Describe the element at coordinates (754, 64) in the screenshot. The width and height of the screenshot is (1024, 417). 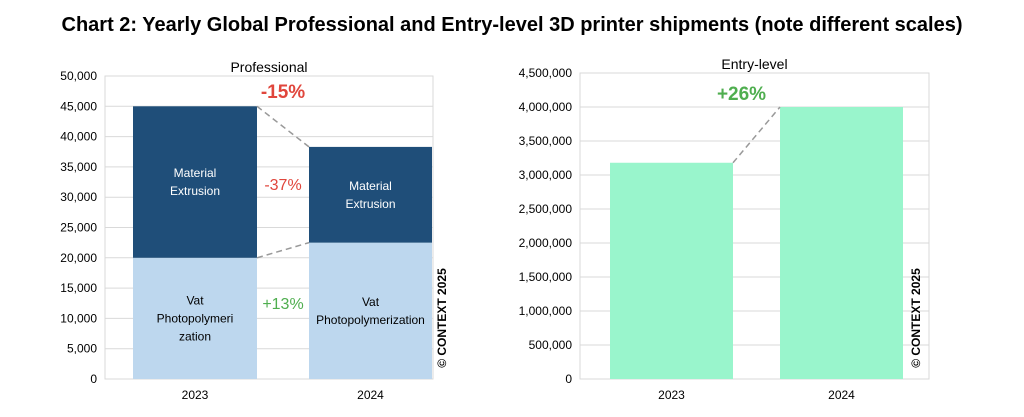
I see `entry-level-subplot-title: Entry-level` at that location.